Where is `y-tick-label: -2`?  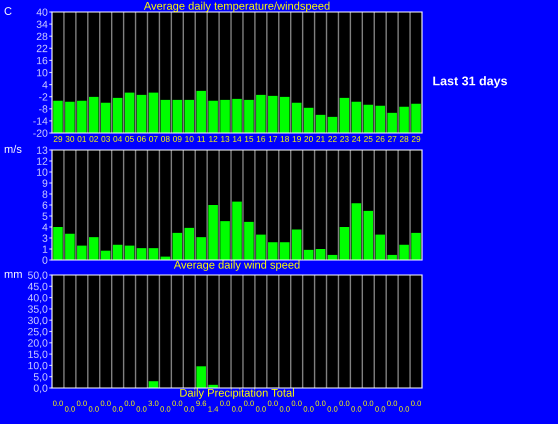 y-tick-label: -2 is located at coordinates (43, 96).